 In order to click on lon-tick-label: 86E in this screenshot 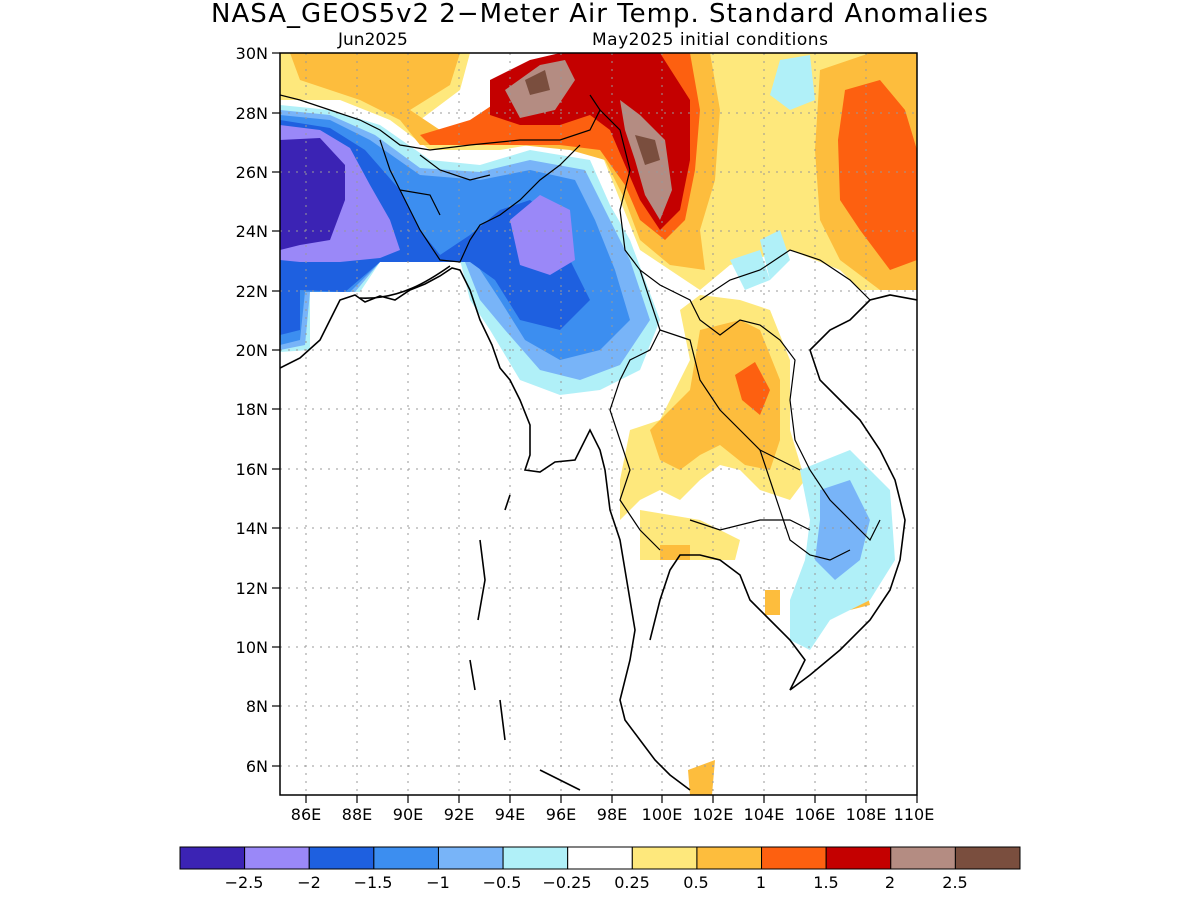, I will do `click(306, 814)`.